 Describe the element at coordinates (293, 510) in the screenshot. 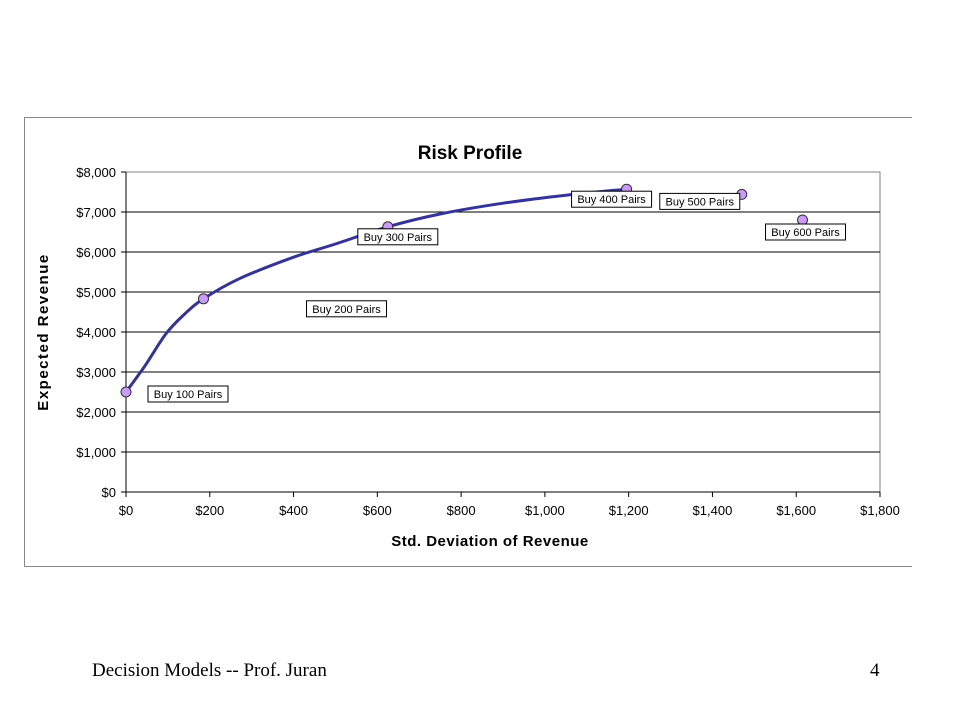

I see `x-tick-label: $400` at that location.